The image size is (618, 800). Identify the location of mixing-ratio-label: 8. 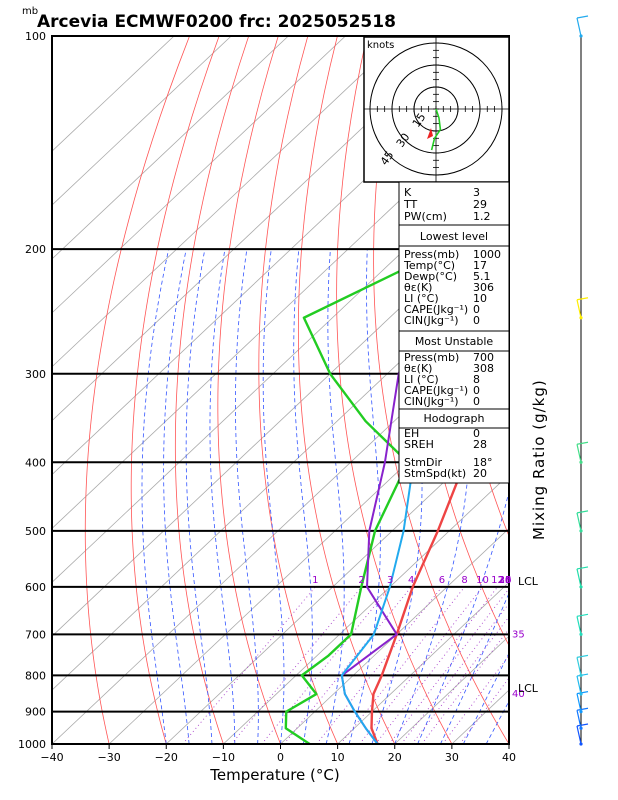
(464, 580).